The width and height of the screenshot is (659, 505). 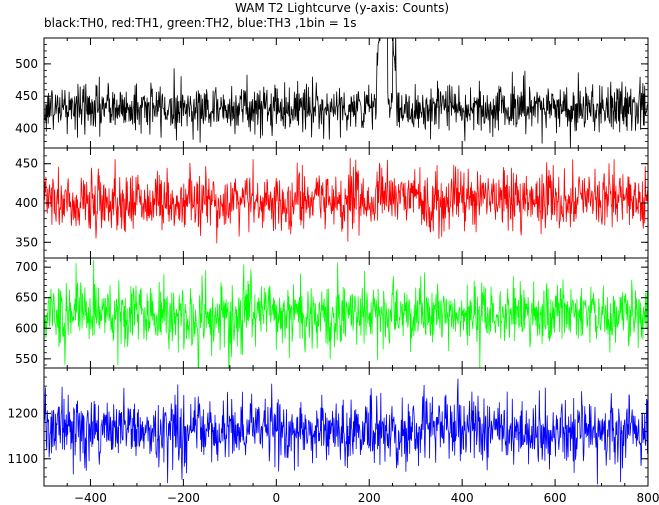 What do you see at coordinates (22, 413) in the screenshot?
I see `y-tick-label: 1200` at bounding box center [22, 413].